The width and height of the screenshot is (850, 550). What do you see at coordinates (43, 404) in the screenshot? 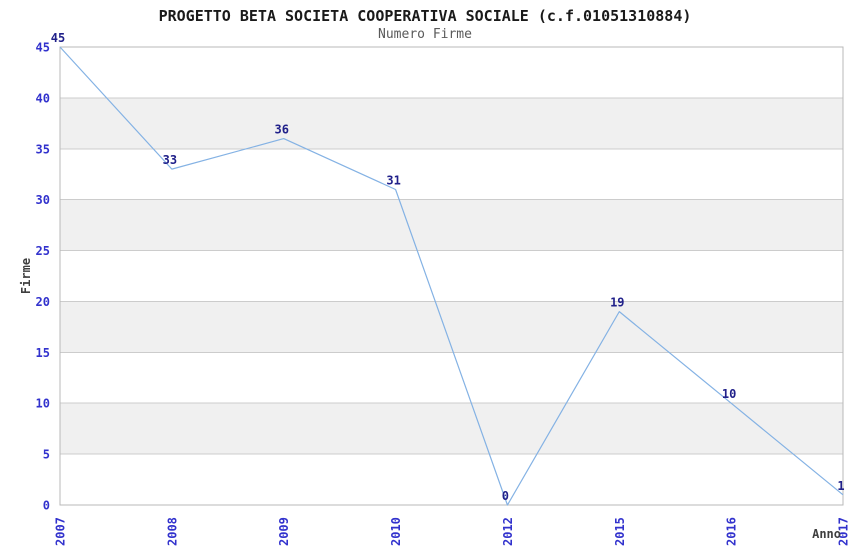
I see `y-tick-label: 10` at bounding box center [43, 404].